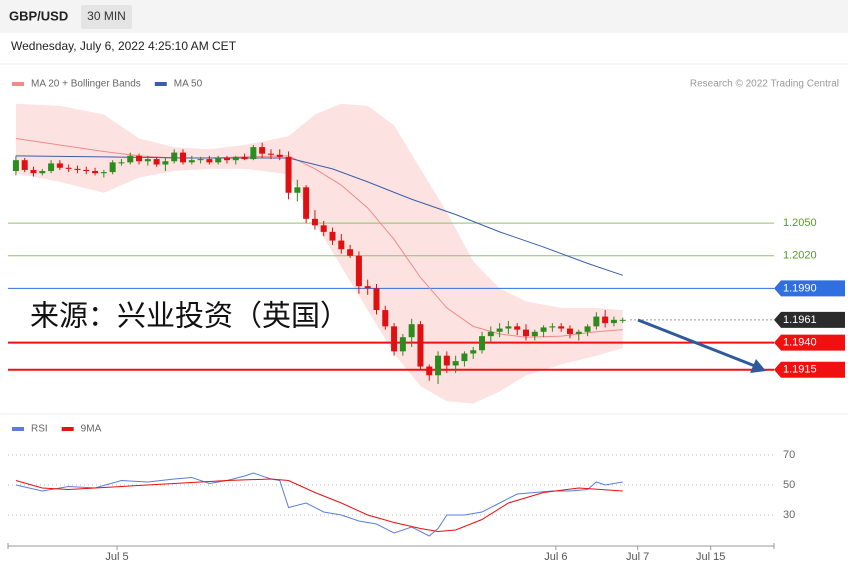 This screenshot has width=864, height=577. What do you see at coordinates (38, 15) in the screenshot?
I see `symbol: GBP/USD` at bounding box center [38, 15].